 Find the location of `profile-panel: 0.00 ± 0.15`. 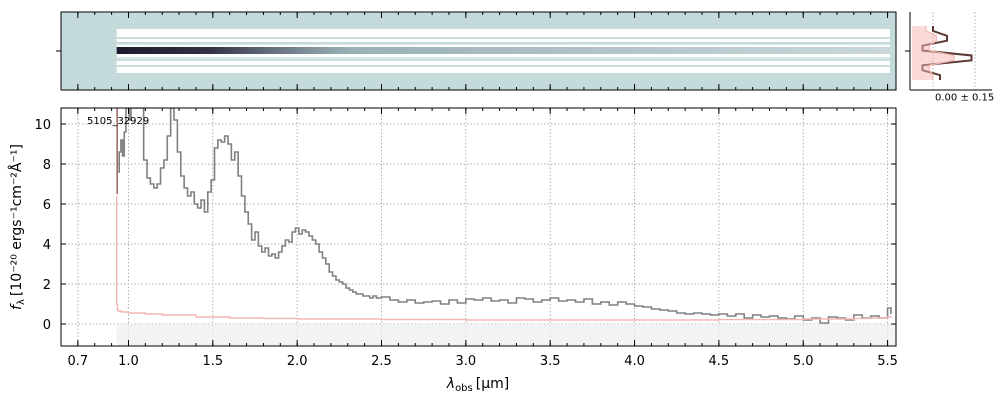

profile-panel: 0.00 ± 0.15 is located at coordinates (949, 57).